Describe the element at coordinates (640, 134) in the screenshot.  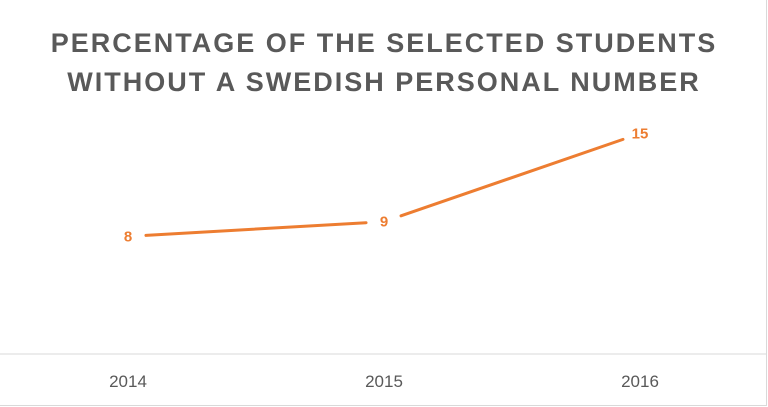
I see `data-label: 15` at that location.